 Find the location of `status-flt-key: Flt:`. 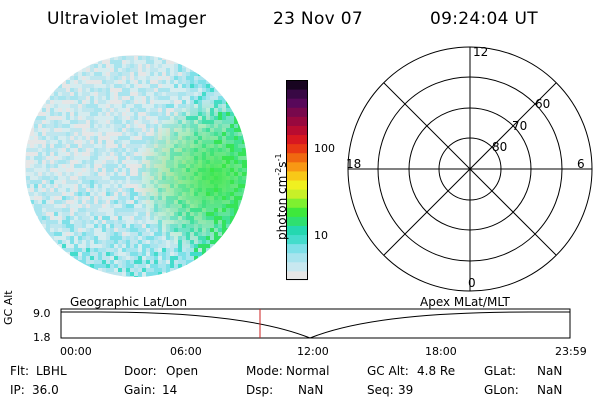

status-flt-key: Flt: is located at coordinates (19, 371).